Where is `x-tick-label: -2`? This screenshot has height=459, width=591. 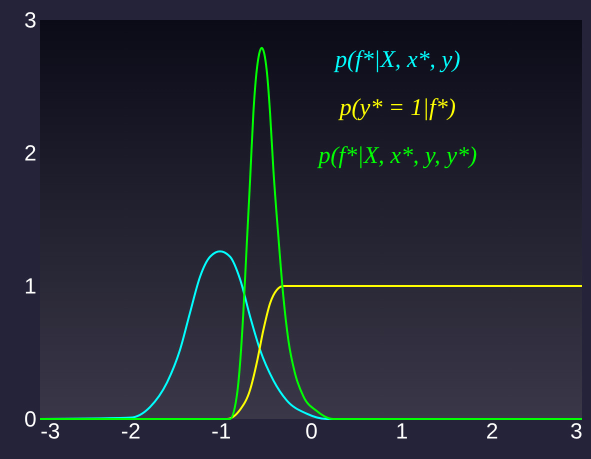 x-tick-label: -2 is located at coordinates (131, 431).